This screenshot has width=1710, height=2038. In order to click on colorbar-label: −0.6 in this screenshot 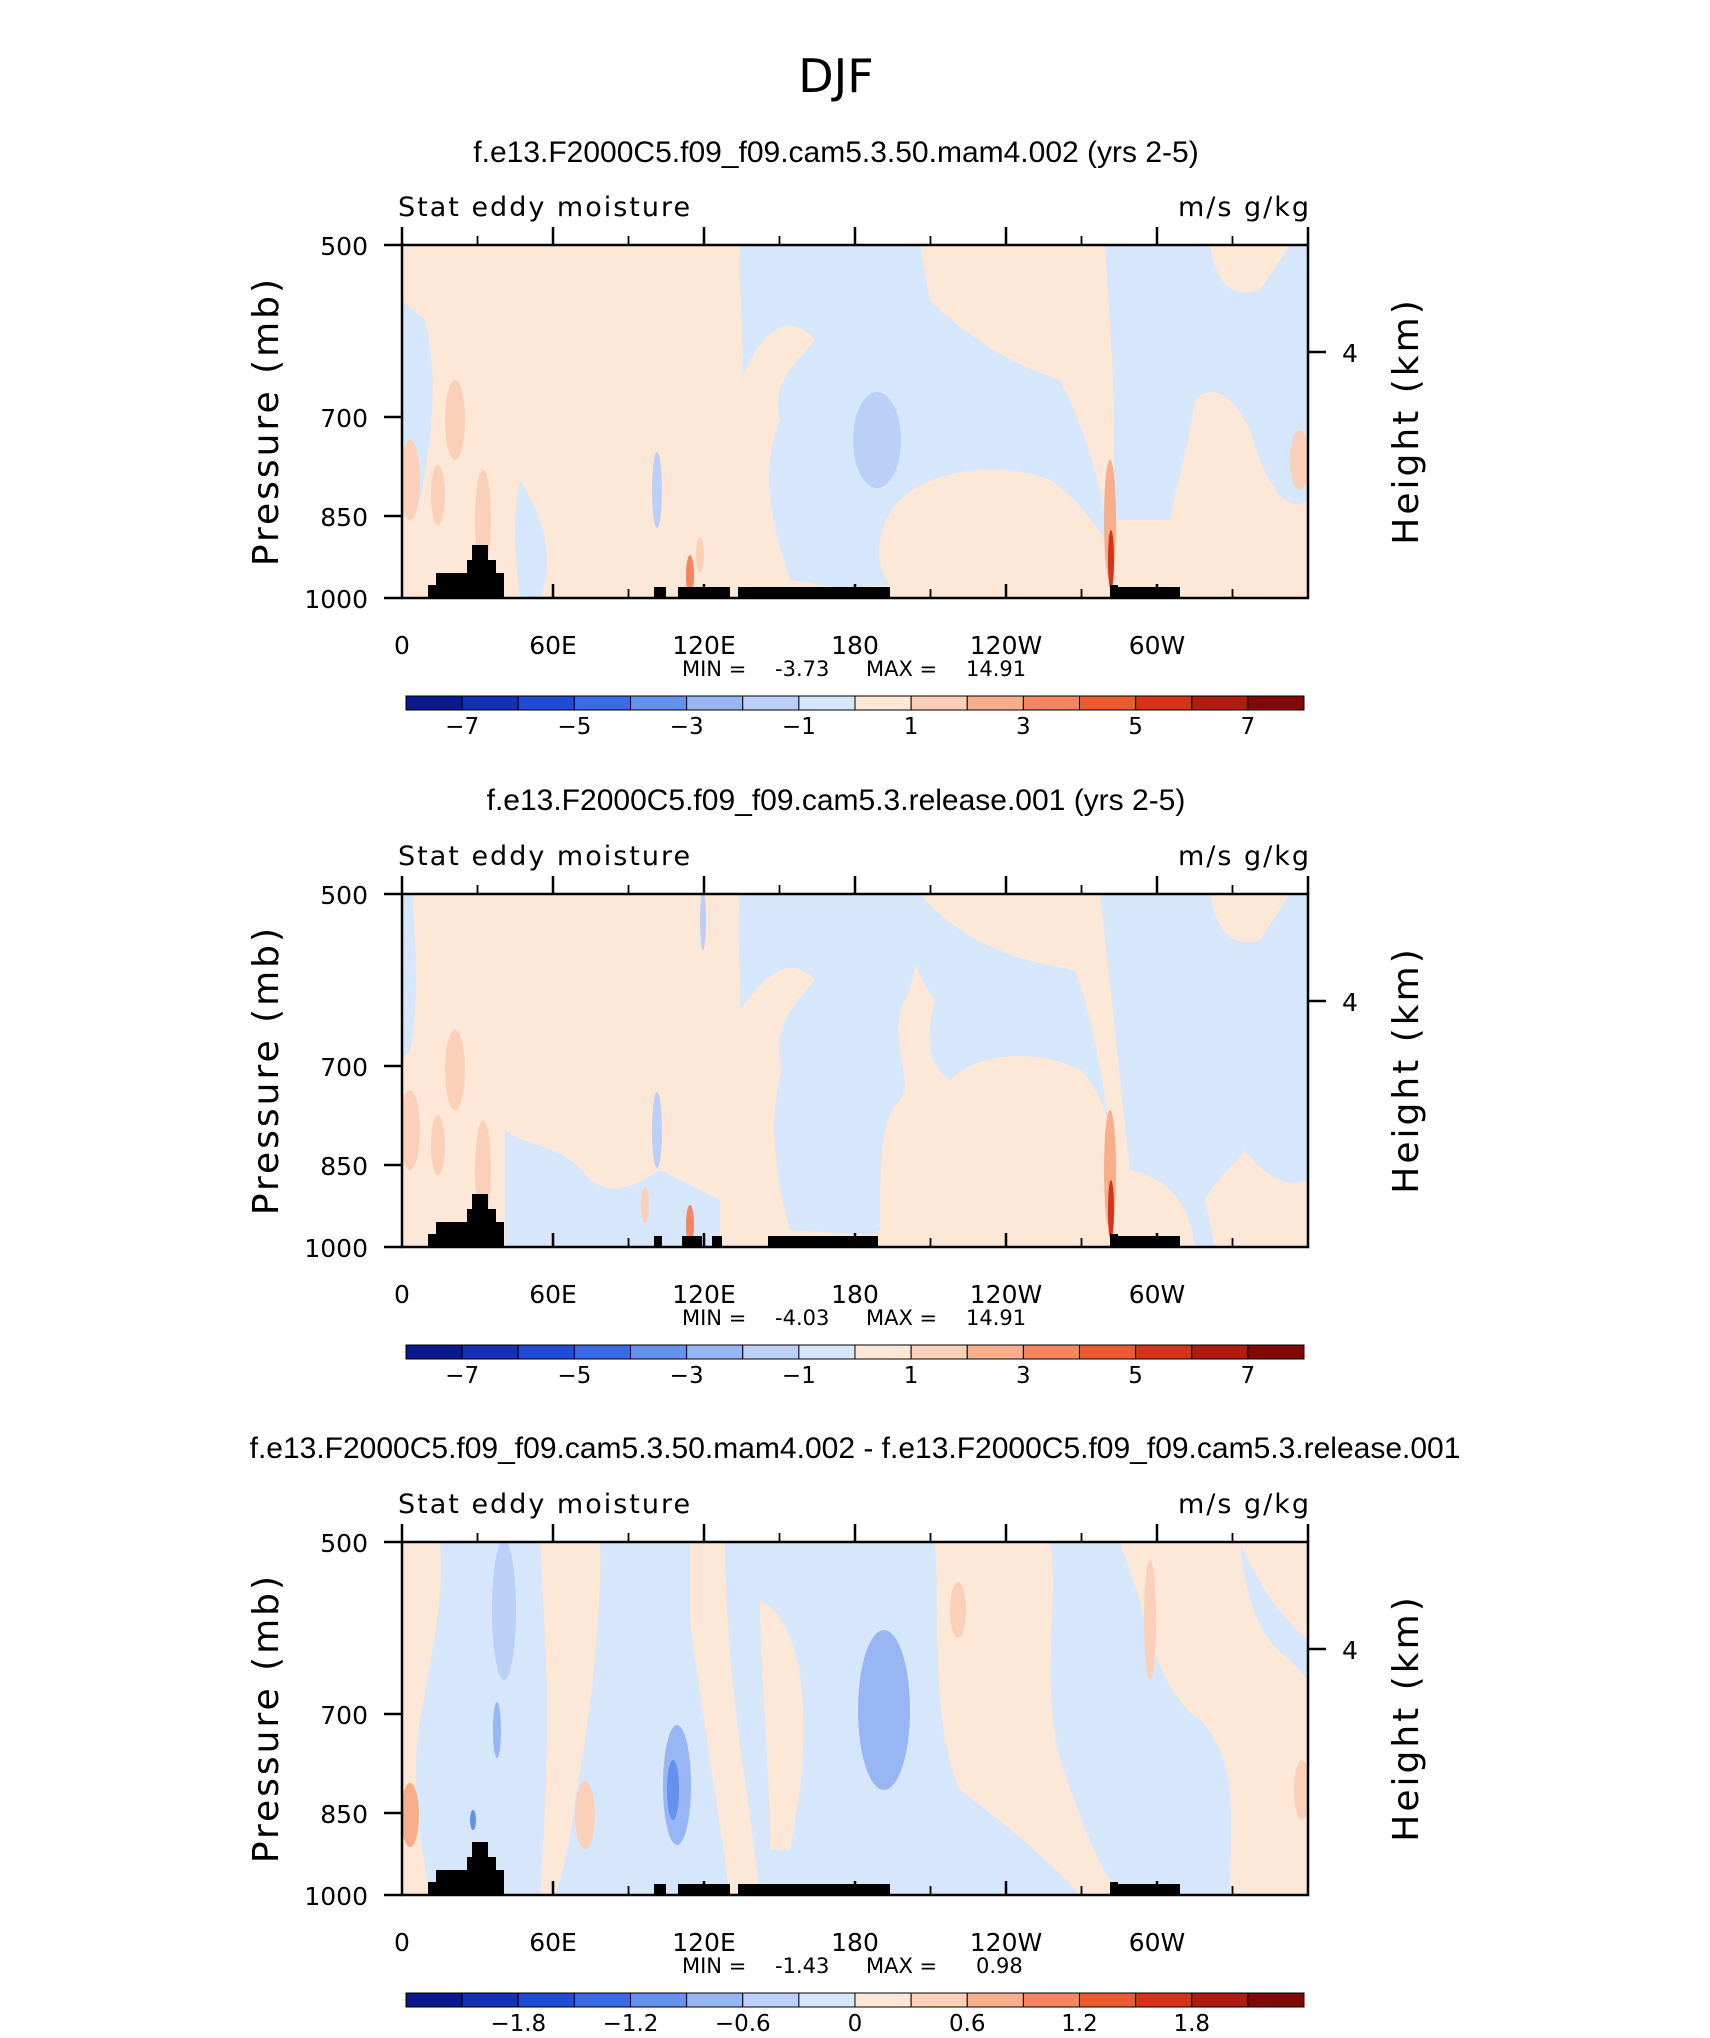, I will do `click(743, 2024)`.